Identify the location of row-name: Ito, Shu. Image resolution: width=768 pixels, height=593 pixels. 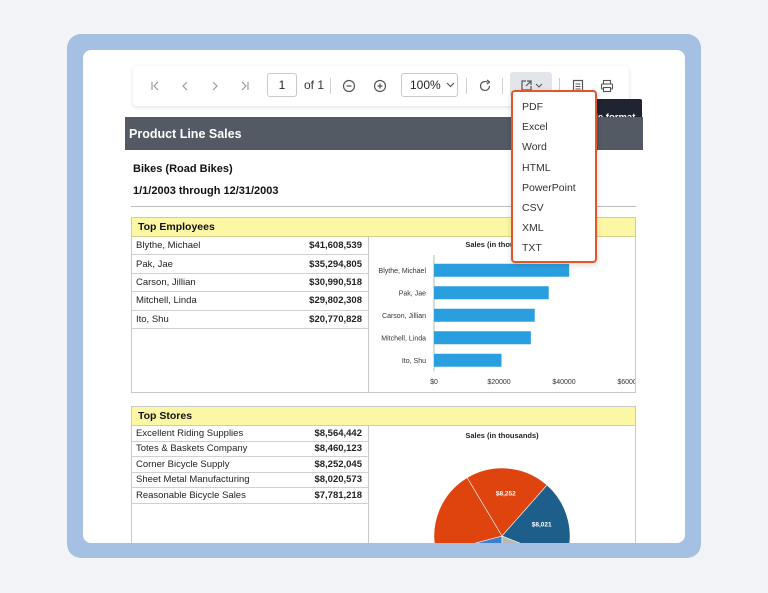
(152, 319).